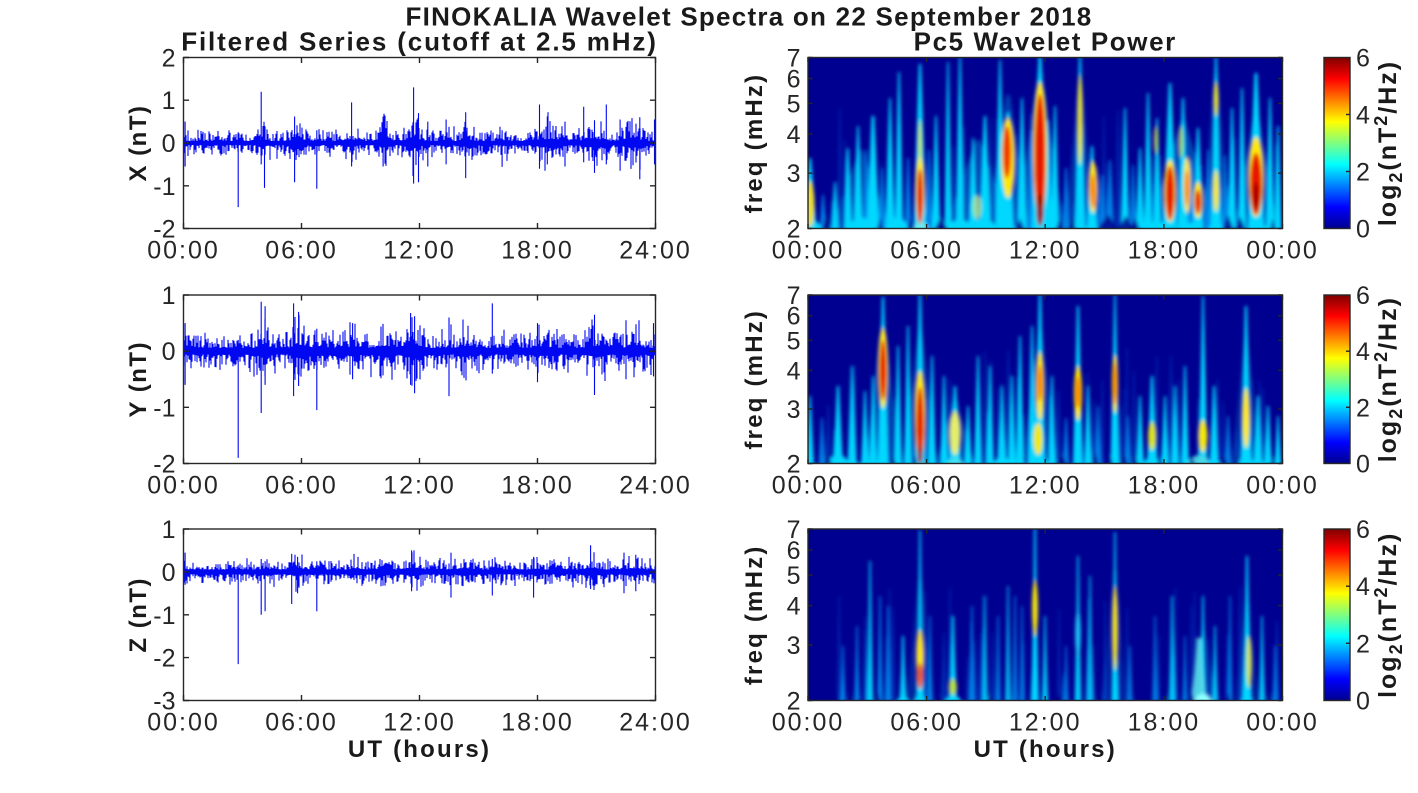 The height and width of the screenshot is (793, 1418). Describe the element at coordinates (138, 615) in the screenshot. I see `svg-text: Z (nT)` at that location.